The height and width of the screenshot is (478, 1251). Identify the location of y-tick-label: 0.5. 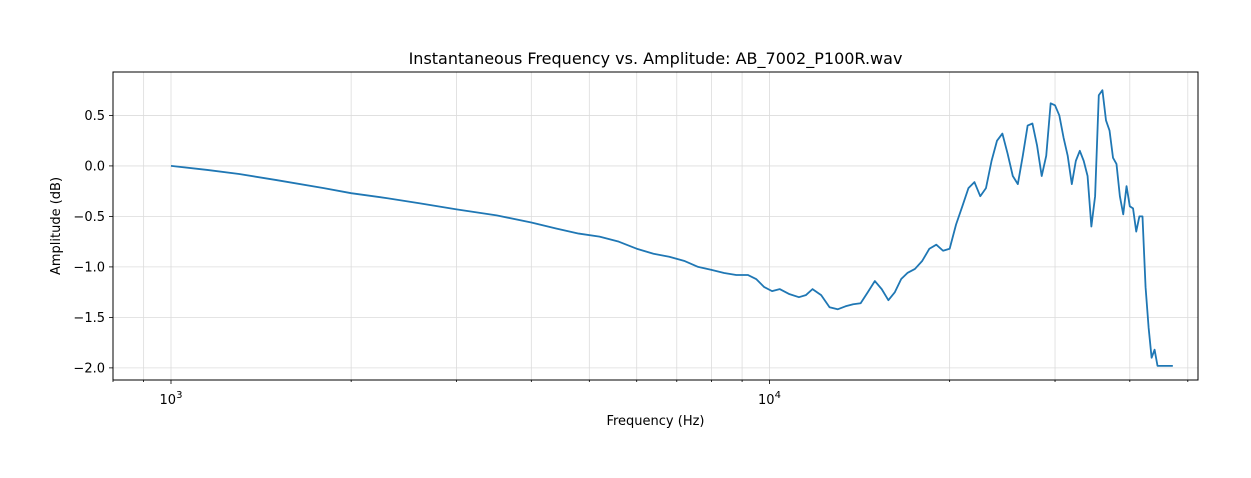
(94, 116).